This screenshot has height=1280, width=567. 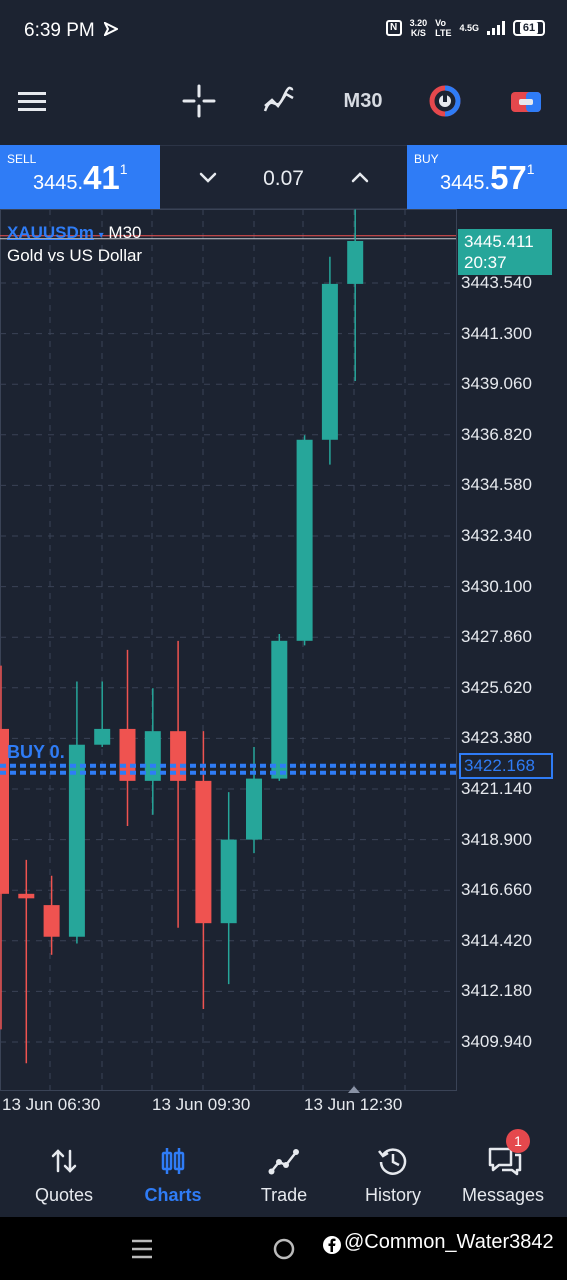 What do you see at coordinates (496, 788) in the screenshot?
I see `price-tick-label: 3421.140` at bounding box center [496, 788].